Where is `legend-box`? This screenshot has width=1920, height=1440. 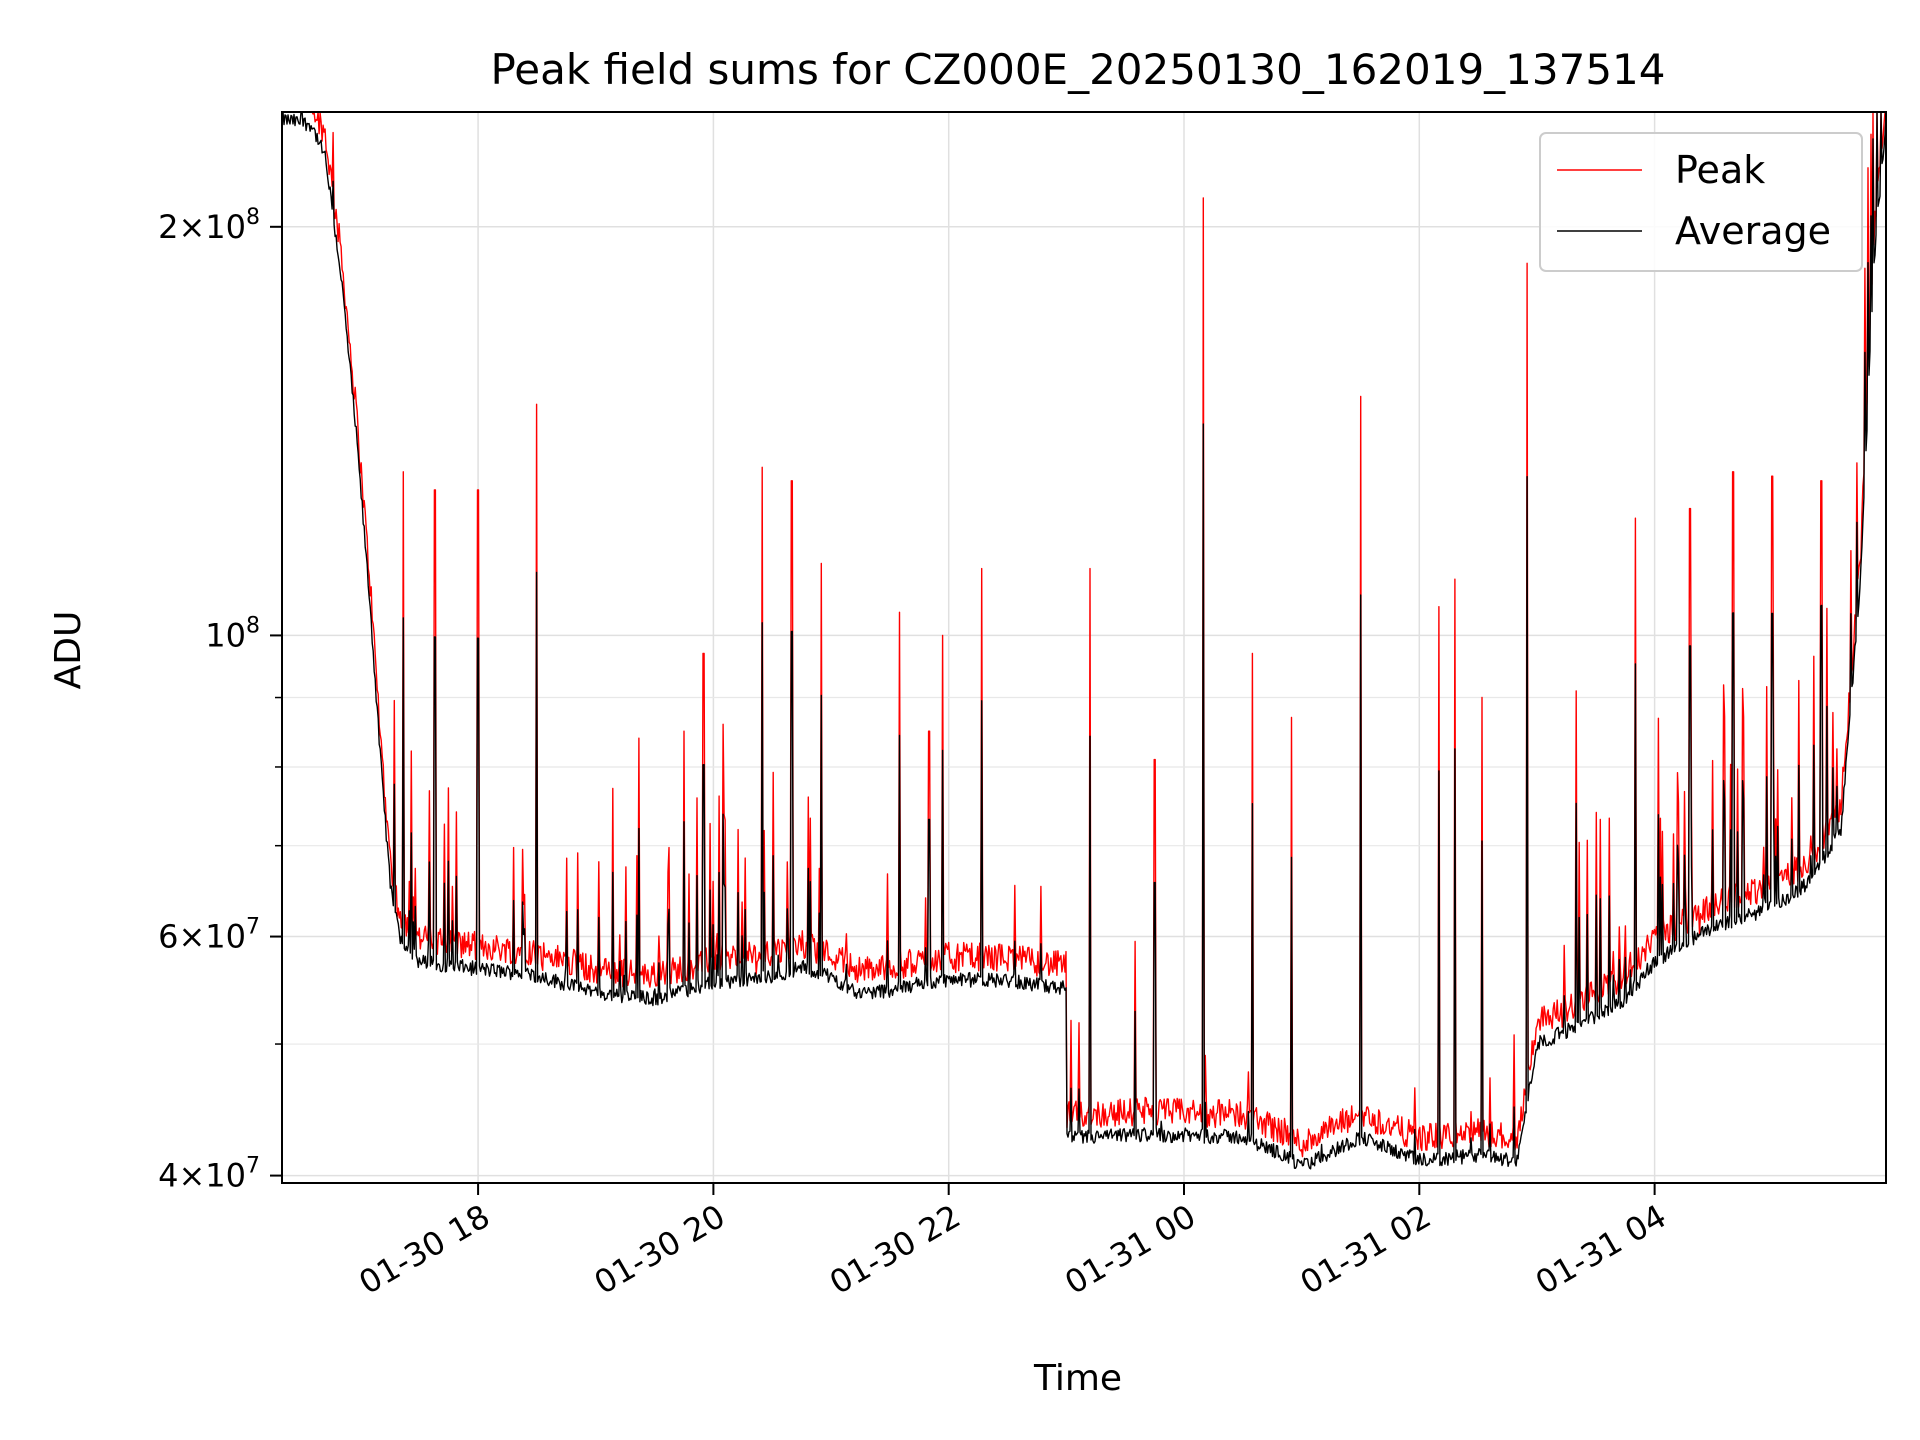 legend-box is located at coordinates (1701, 202).